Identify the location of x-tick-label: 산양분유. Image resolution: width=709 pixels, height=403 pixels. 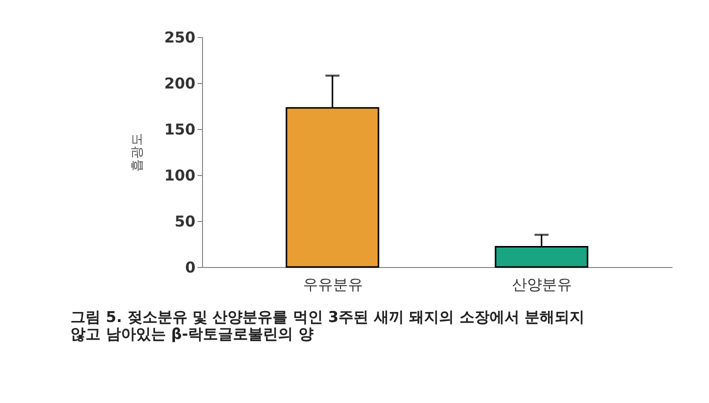
(542, 285).